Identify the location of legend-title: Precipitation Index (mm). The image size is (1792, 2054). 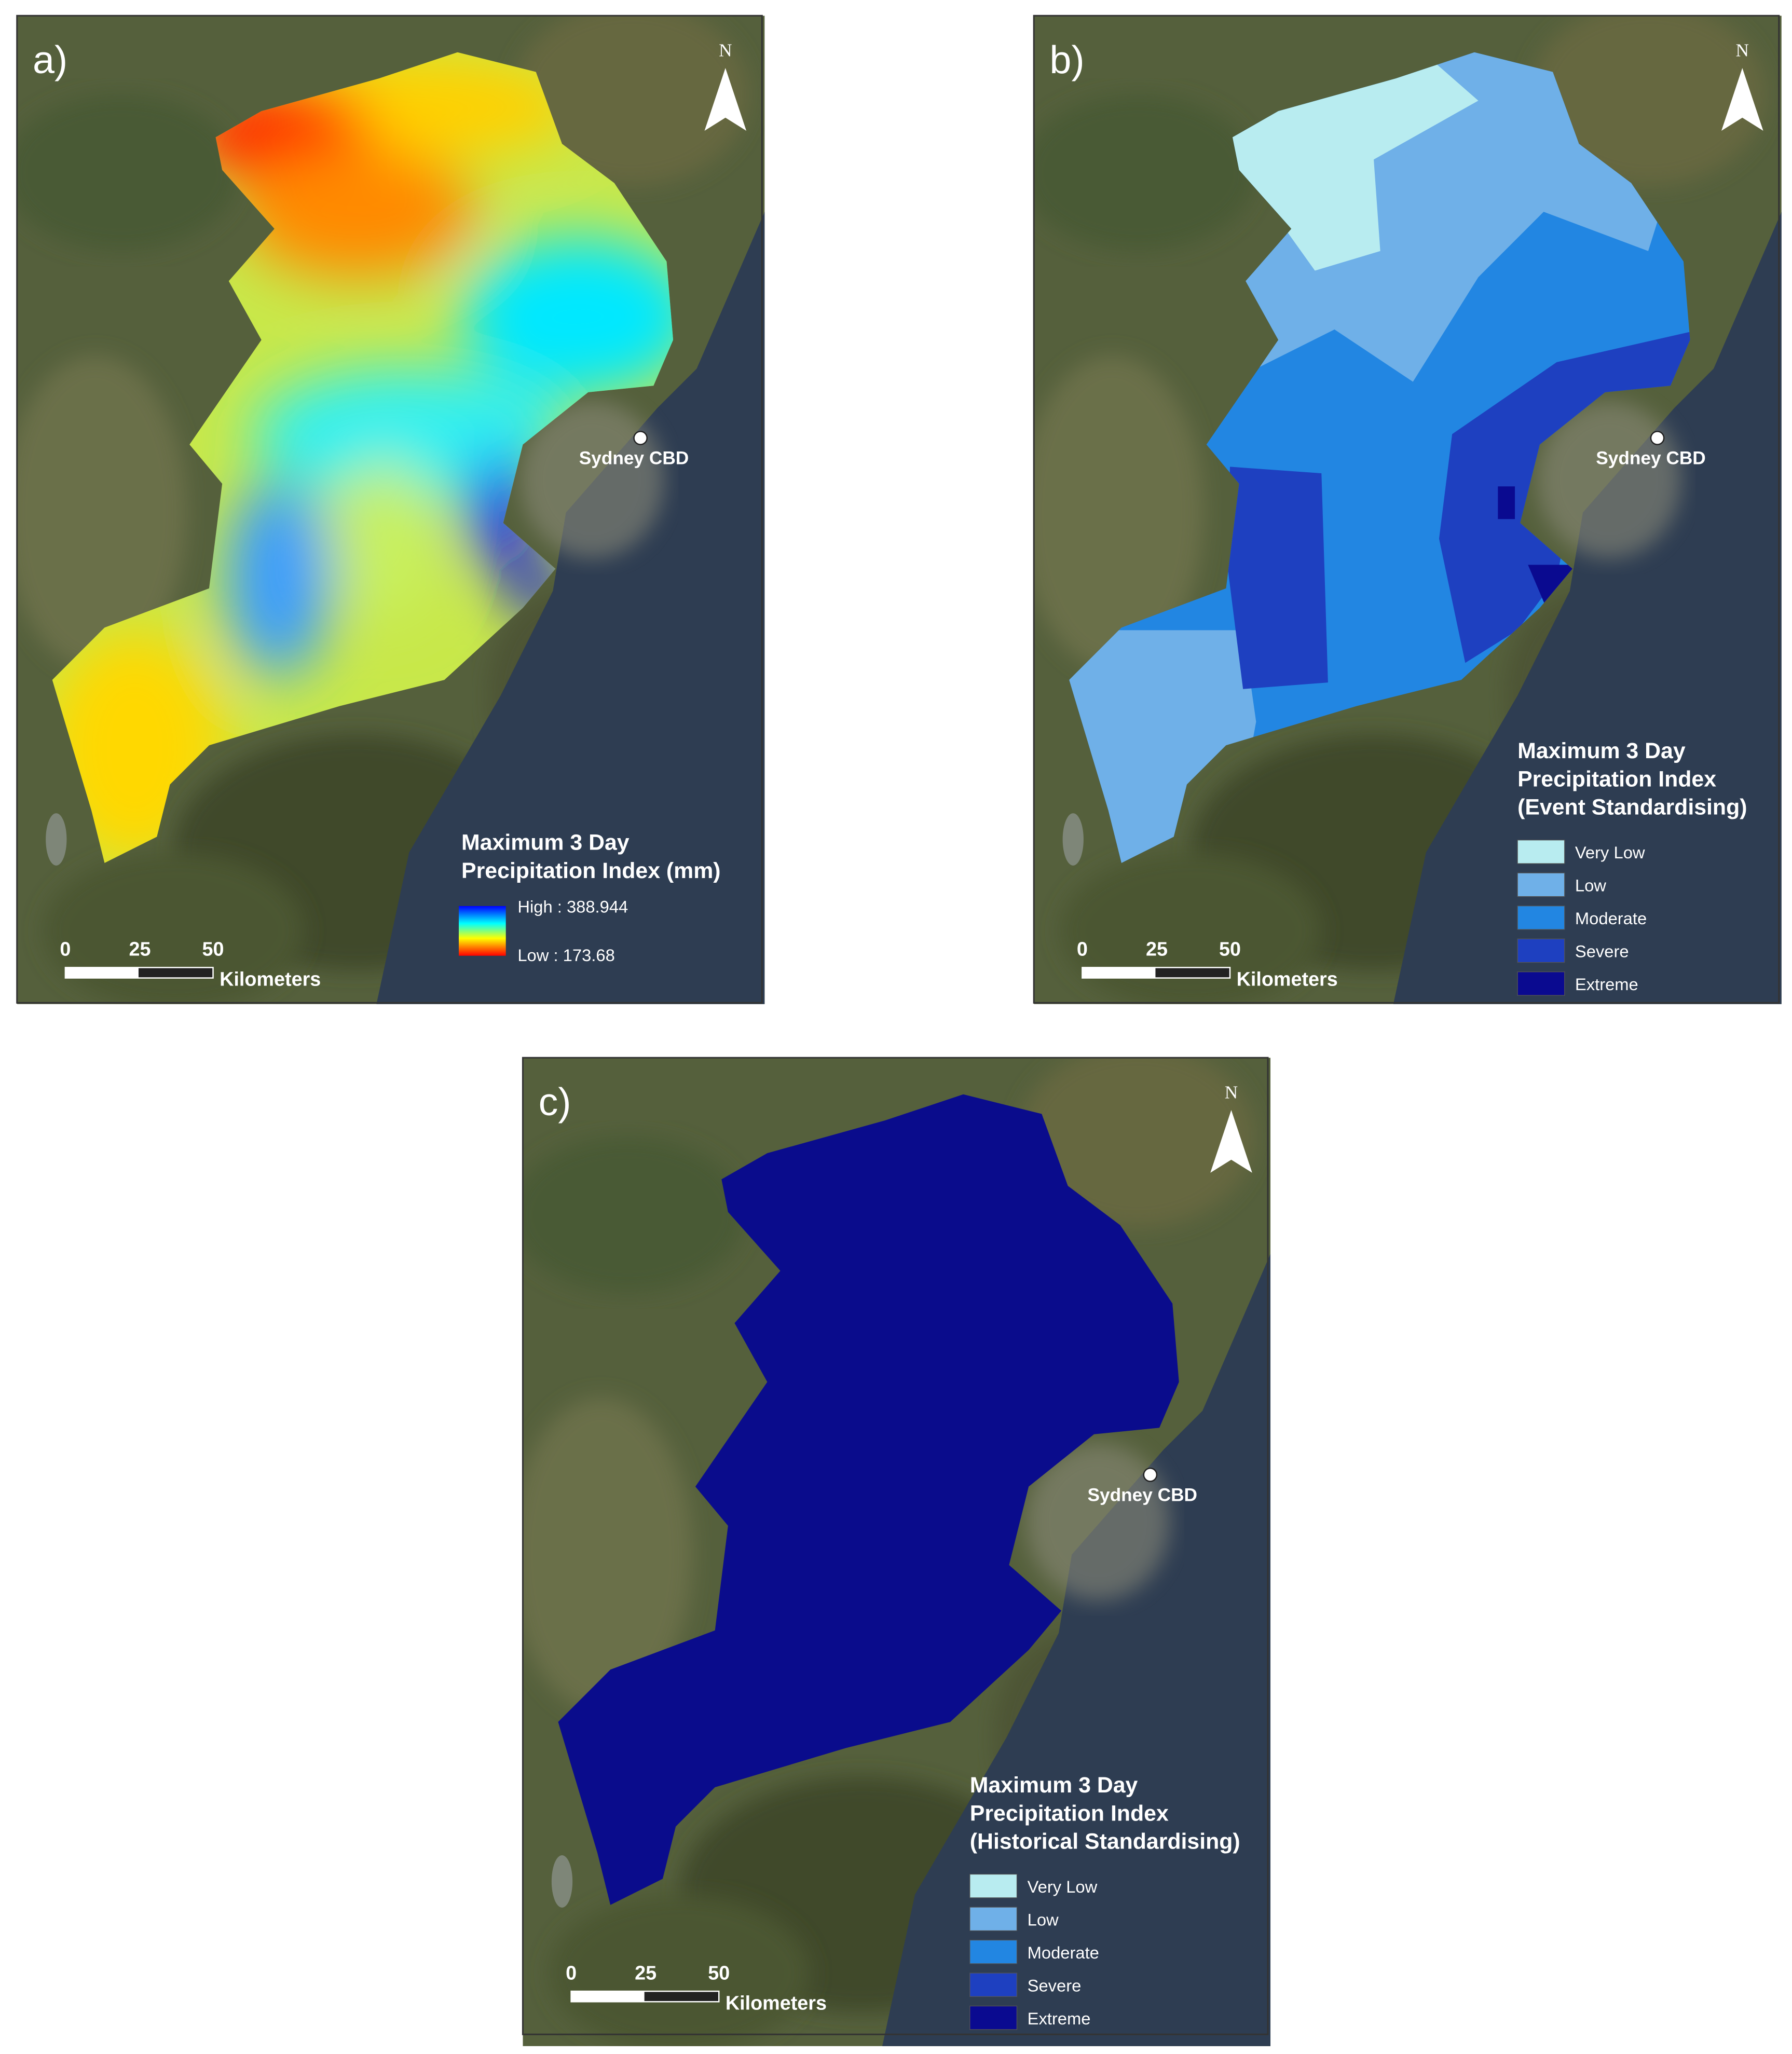
(590, 870).